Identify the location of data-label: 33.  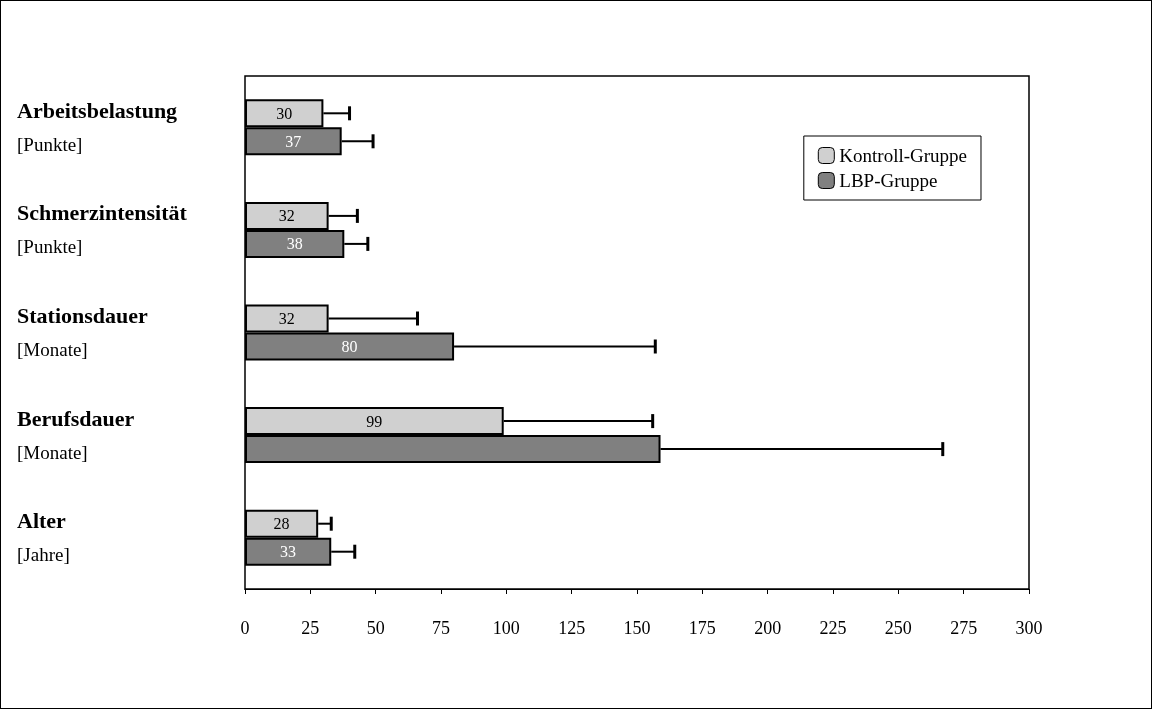
(288, 552).